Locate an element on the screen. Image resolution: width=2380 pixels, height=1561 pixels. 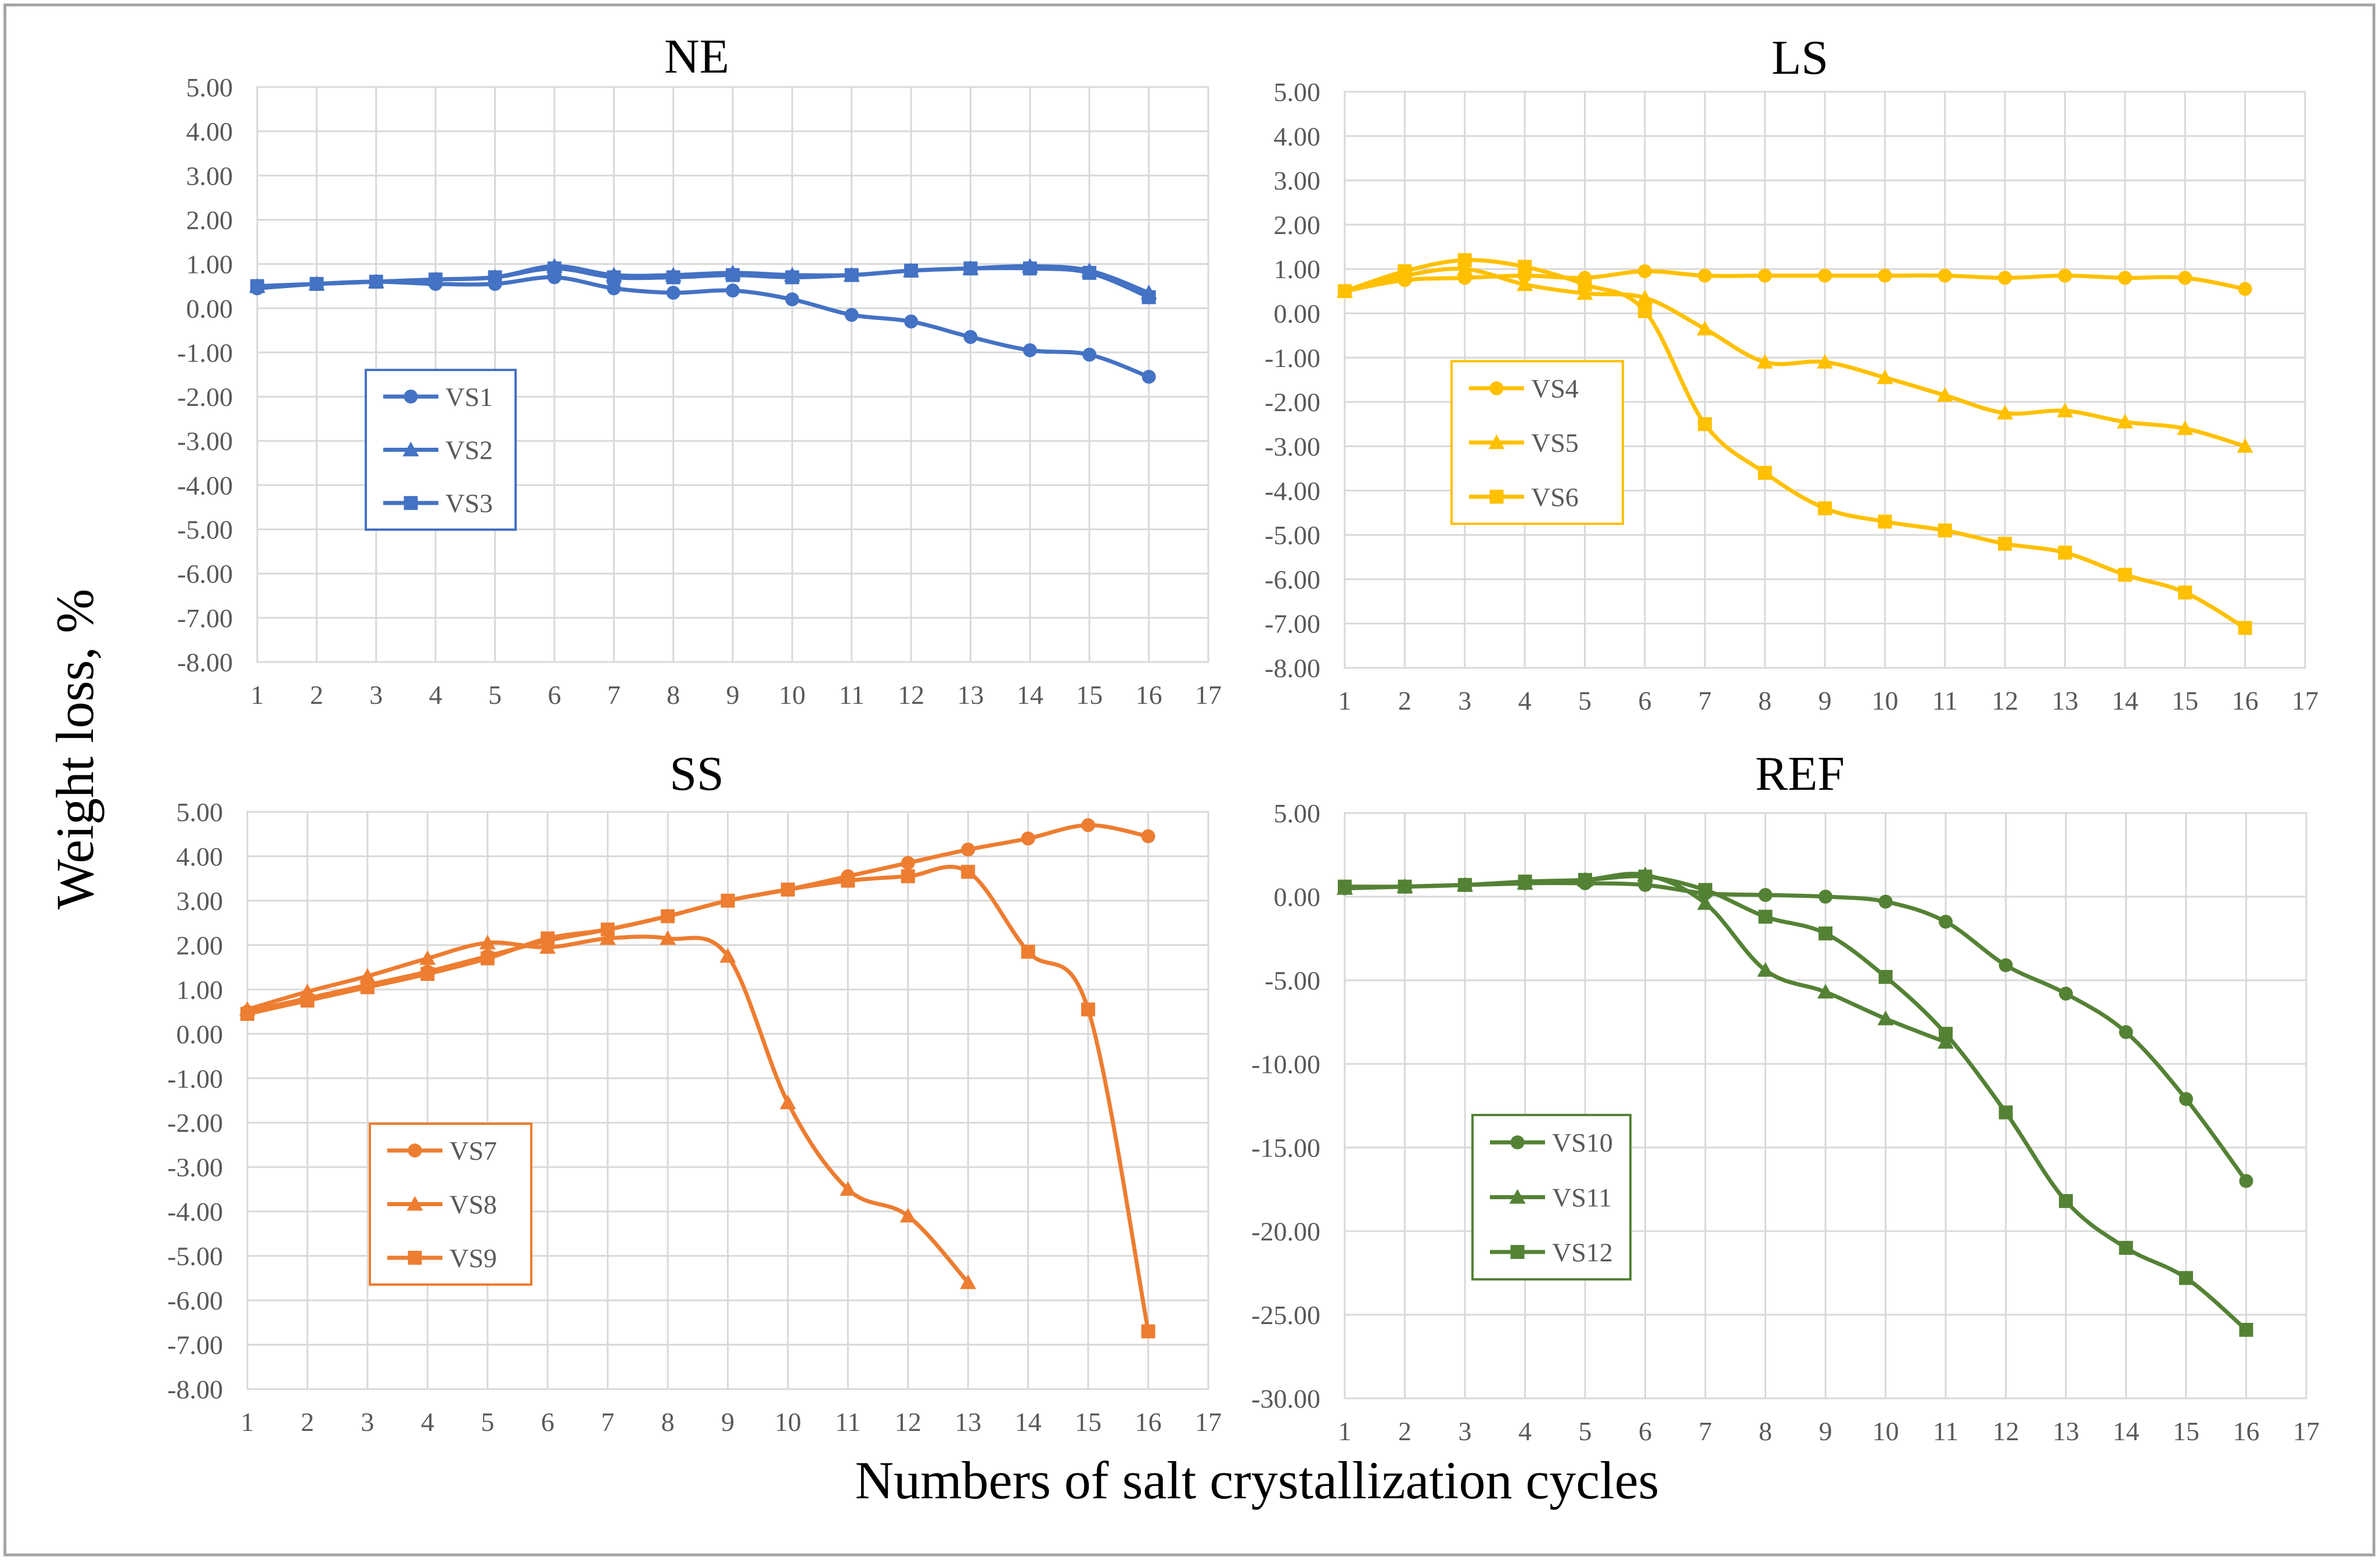
y-tick-label: -4.00 is located at coordinates (1292, 491).